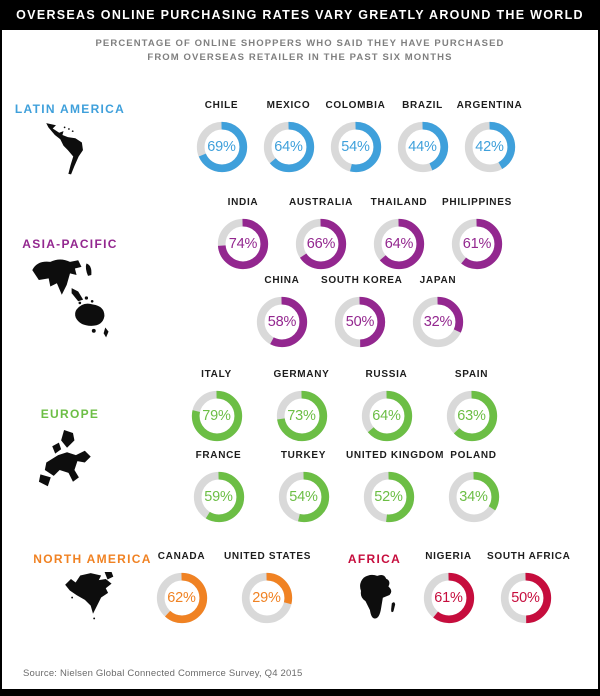  I want to click on country-label-south-africa: SOUTH AFRICA, so click(529, 556).